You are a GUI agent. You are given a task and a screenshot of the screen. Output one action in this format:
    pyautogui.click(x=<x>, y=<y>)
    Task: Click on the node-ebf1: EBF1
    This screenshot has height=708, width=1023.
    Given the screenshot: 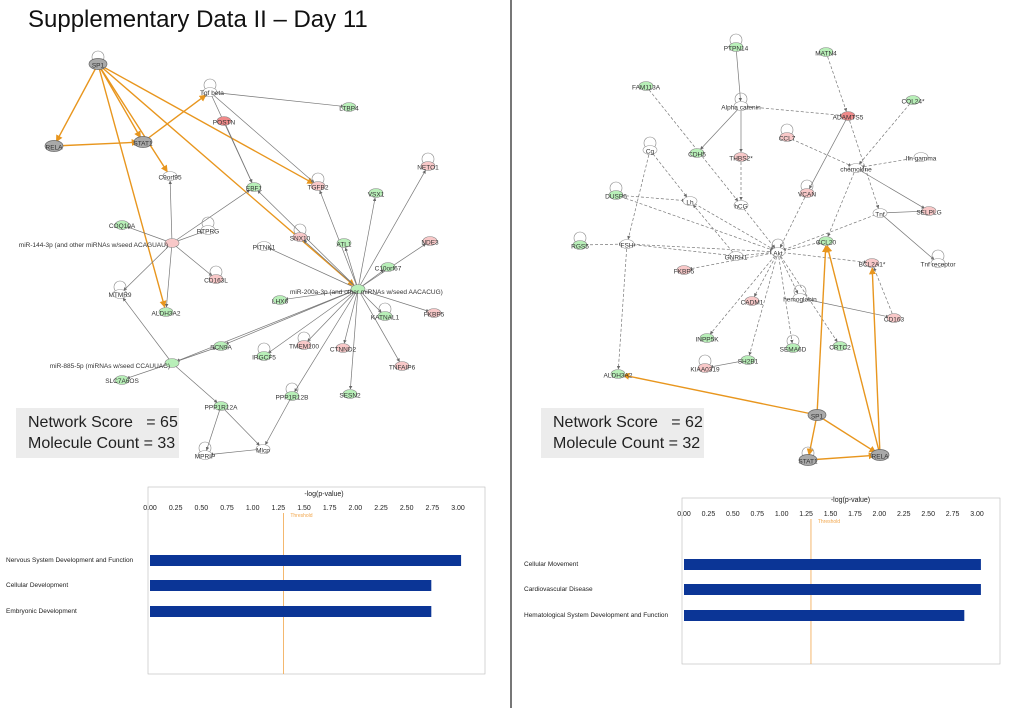 What is the action you would take?
    pyautogui.click(x=254, y=187)
    